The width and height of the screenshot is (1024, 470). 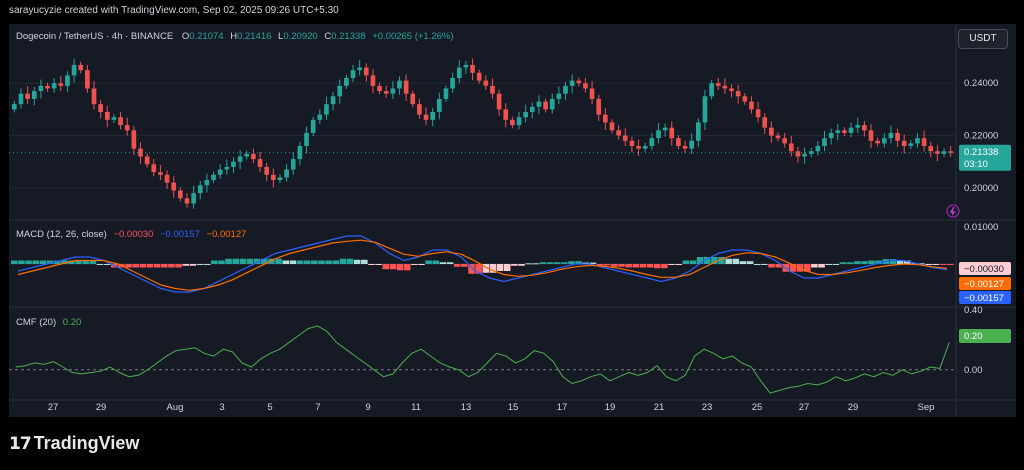 What do you see at coordinates (707, 407) in the screenshot?
I see `time-axis-label: 23` at bounding box center [707, 407].